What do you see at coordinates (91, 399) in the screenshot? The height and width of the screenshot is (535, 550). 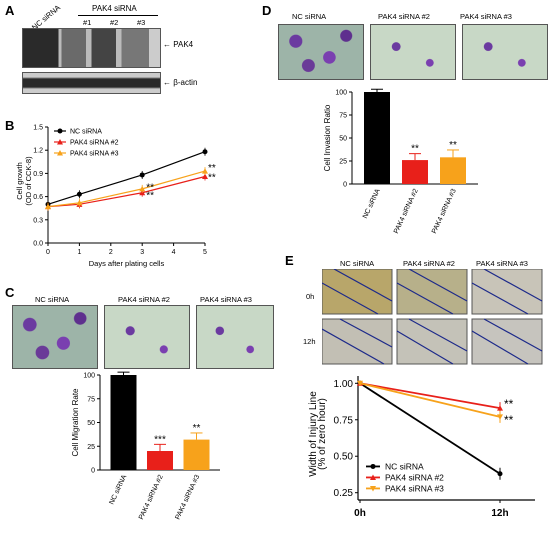 I see `c-y-tick-label: 75` at bounding box center [91, 399].